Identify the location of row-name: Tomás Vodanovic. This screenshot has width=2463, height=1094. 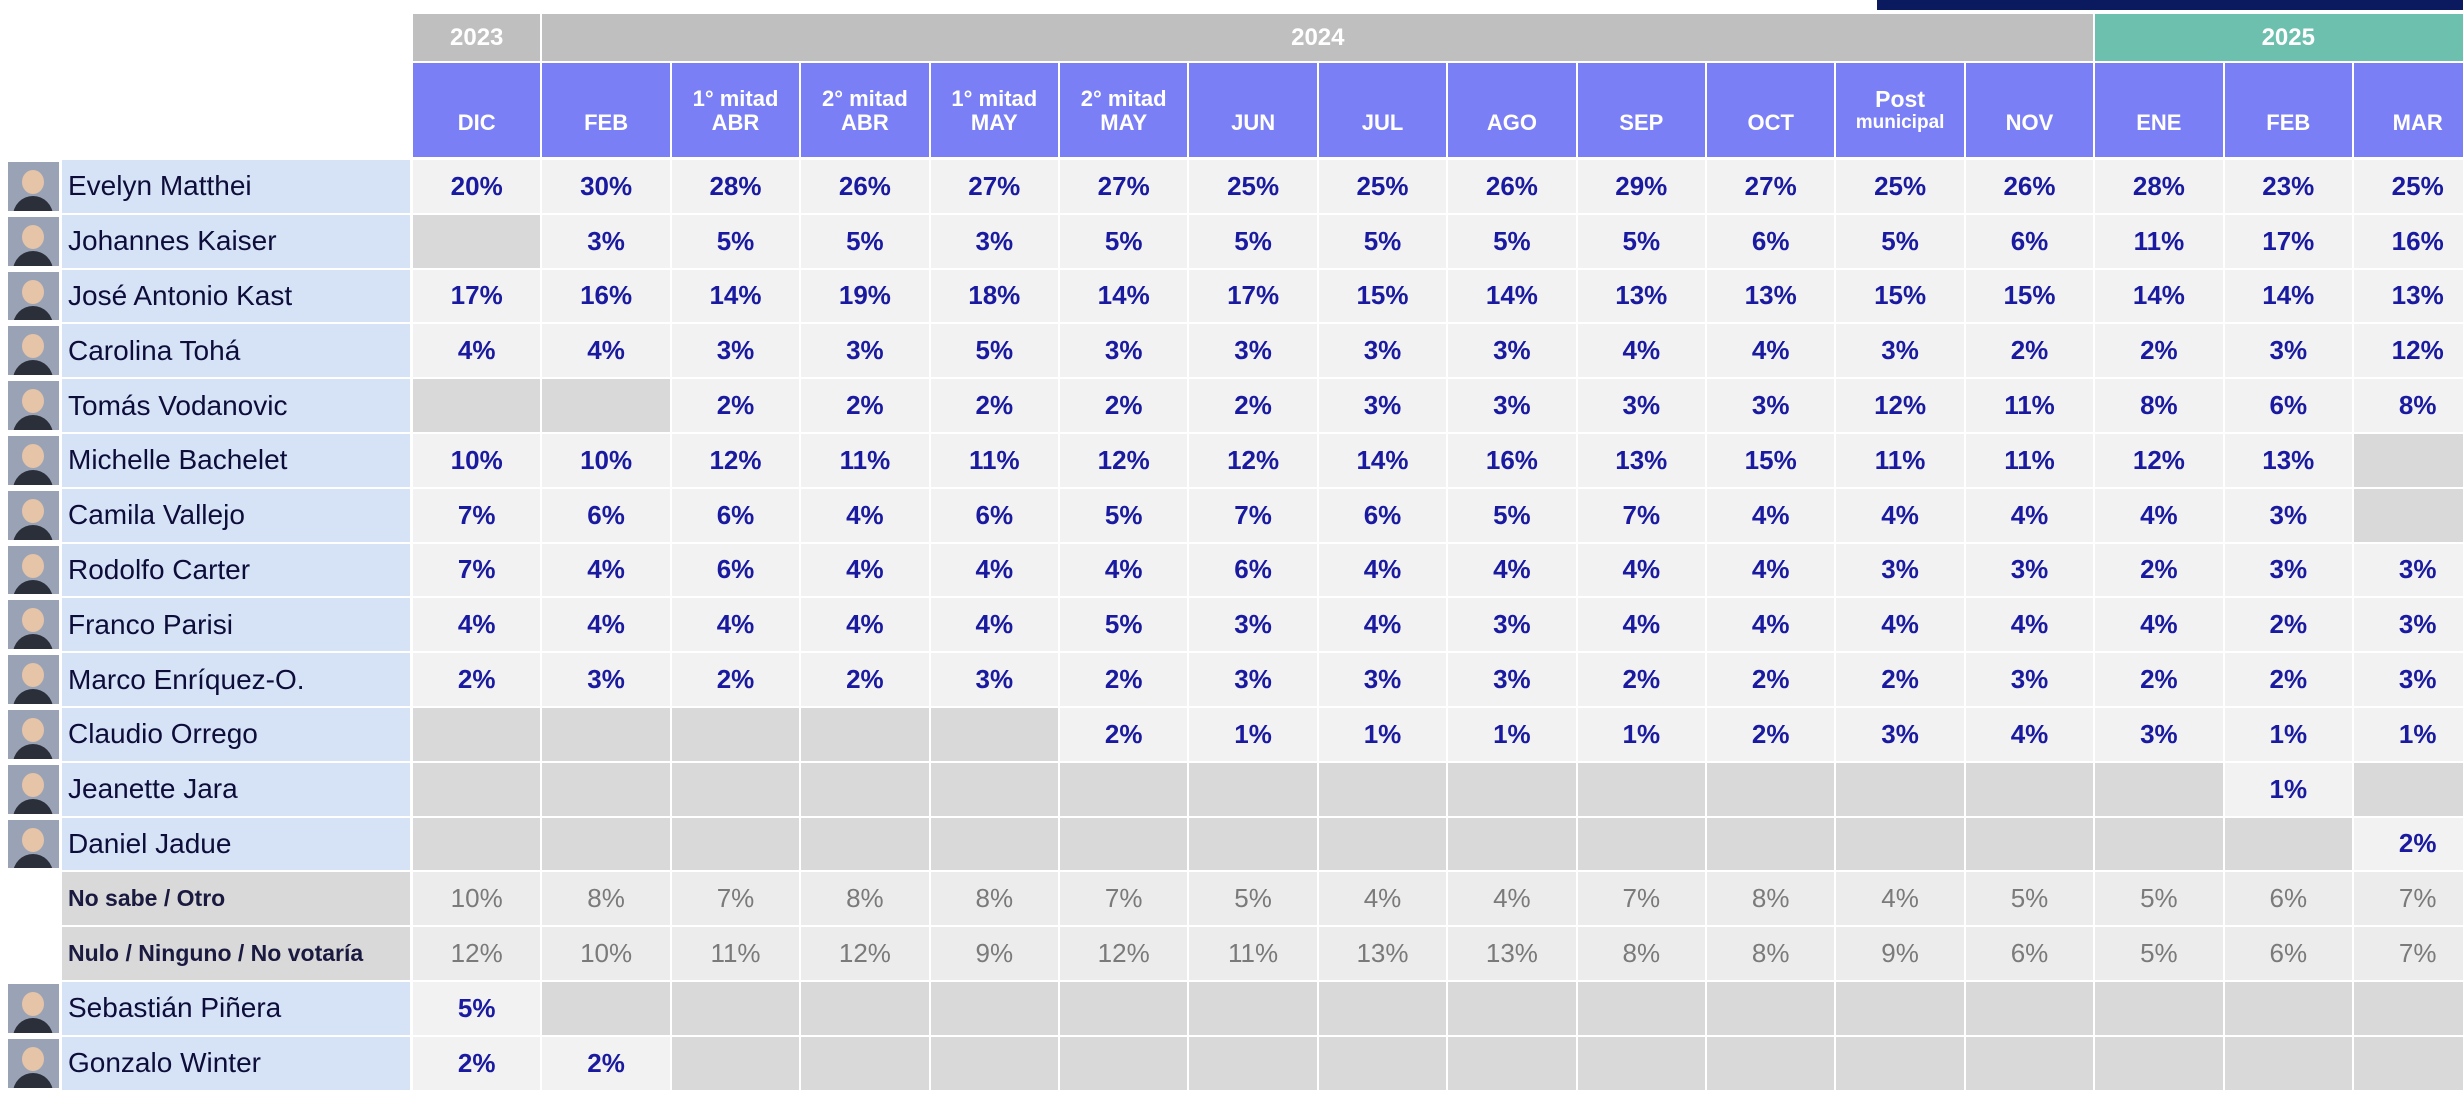
(236, 405).